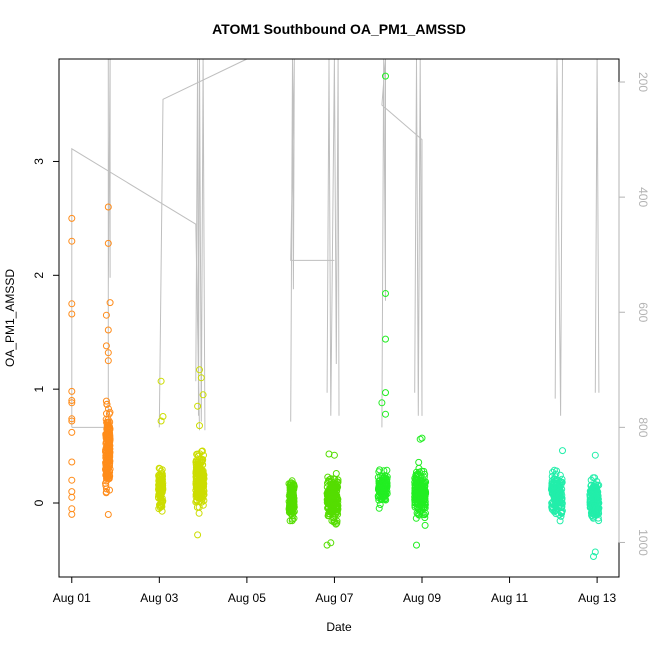 Image resolution: width=650 pixels, height=650 pixels. What do you see at coordinates (72, 598) in the screenshot?
I see `x-tick-label: Aug 01` at bounding box center [72, 598].